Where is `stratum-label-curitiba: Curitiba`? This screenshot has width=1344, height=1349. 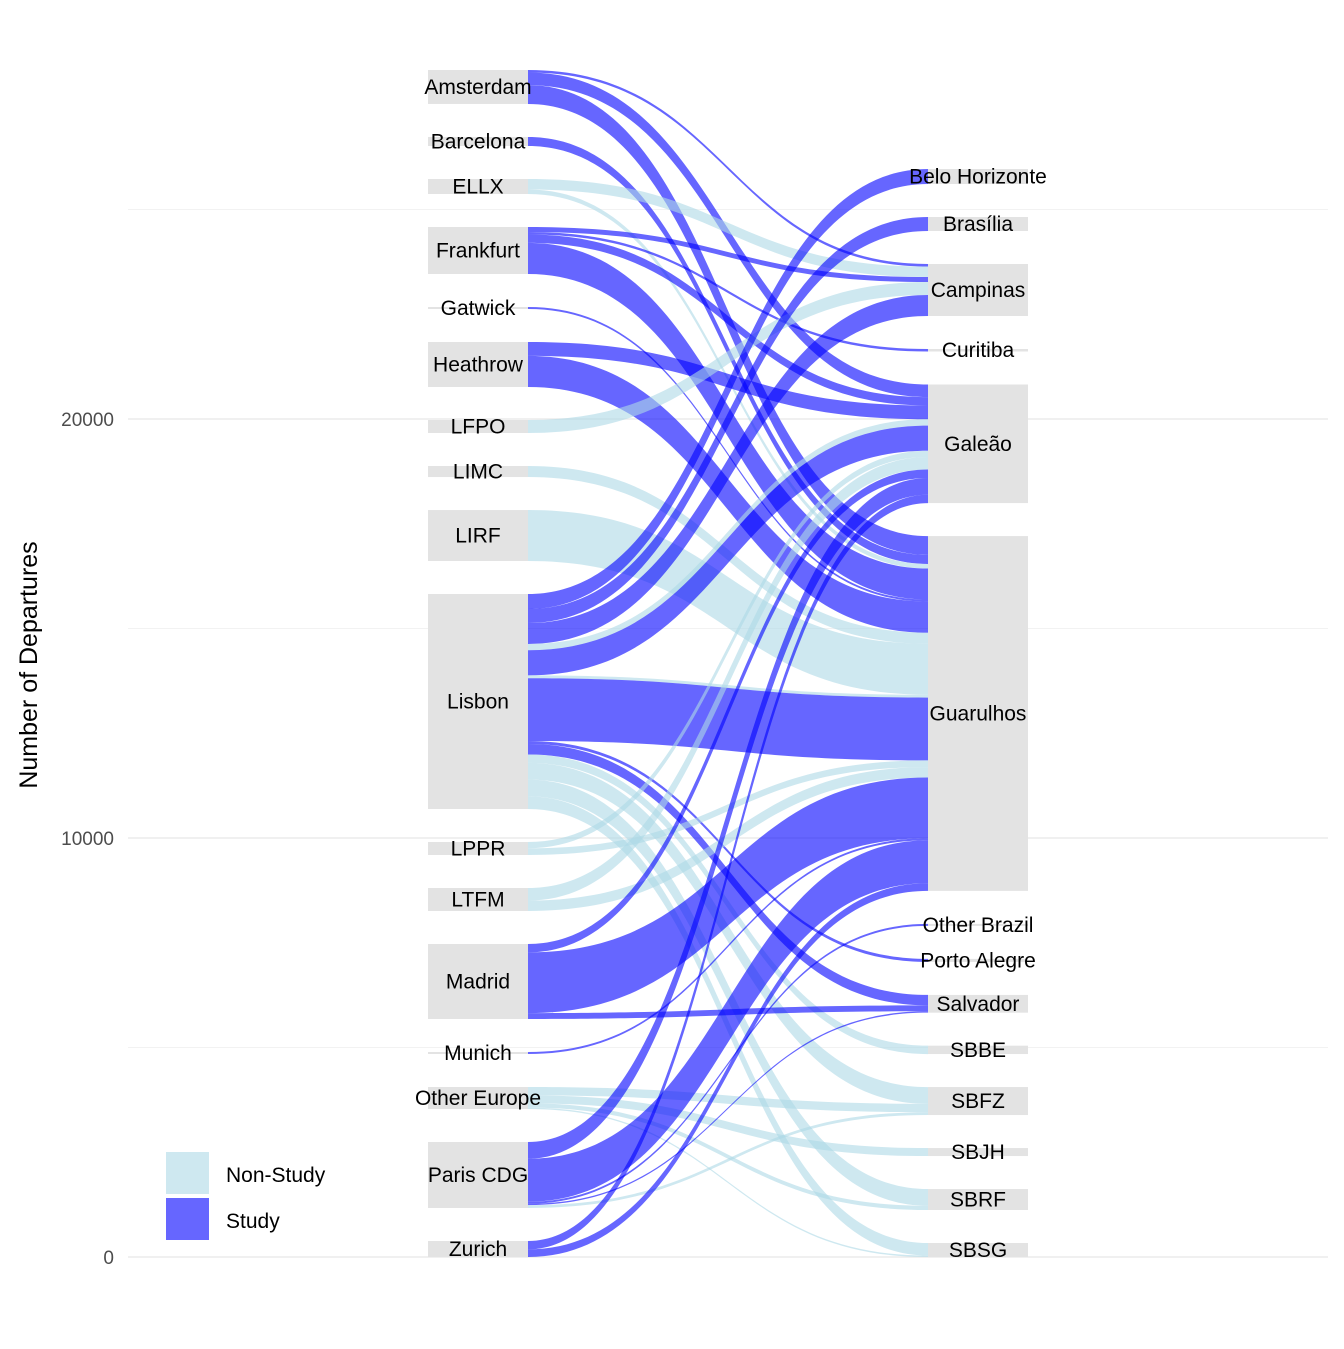
stratum-label-curitiba: Curitiba is located at coordinates (978, 350).